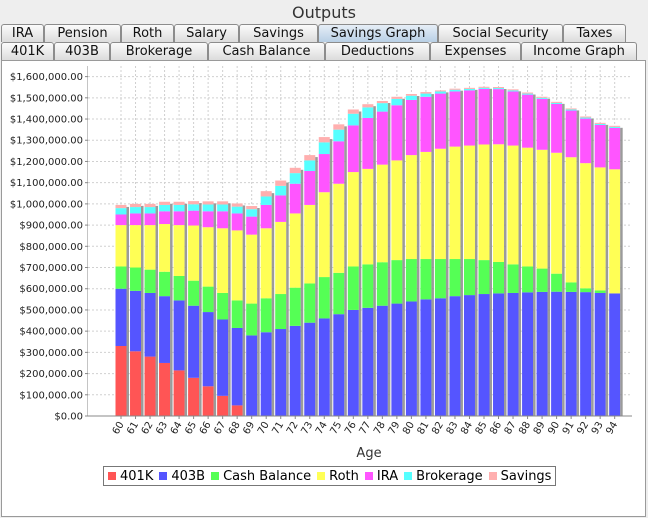 The image size is (648, 518). I want to click on legend-item: 401K, so click(130, 476).